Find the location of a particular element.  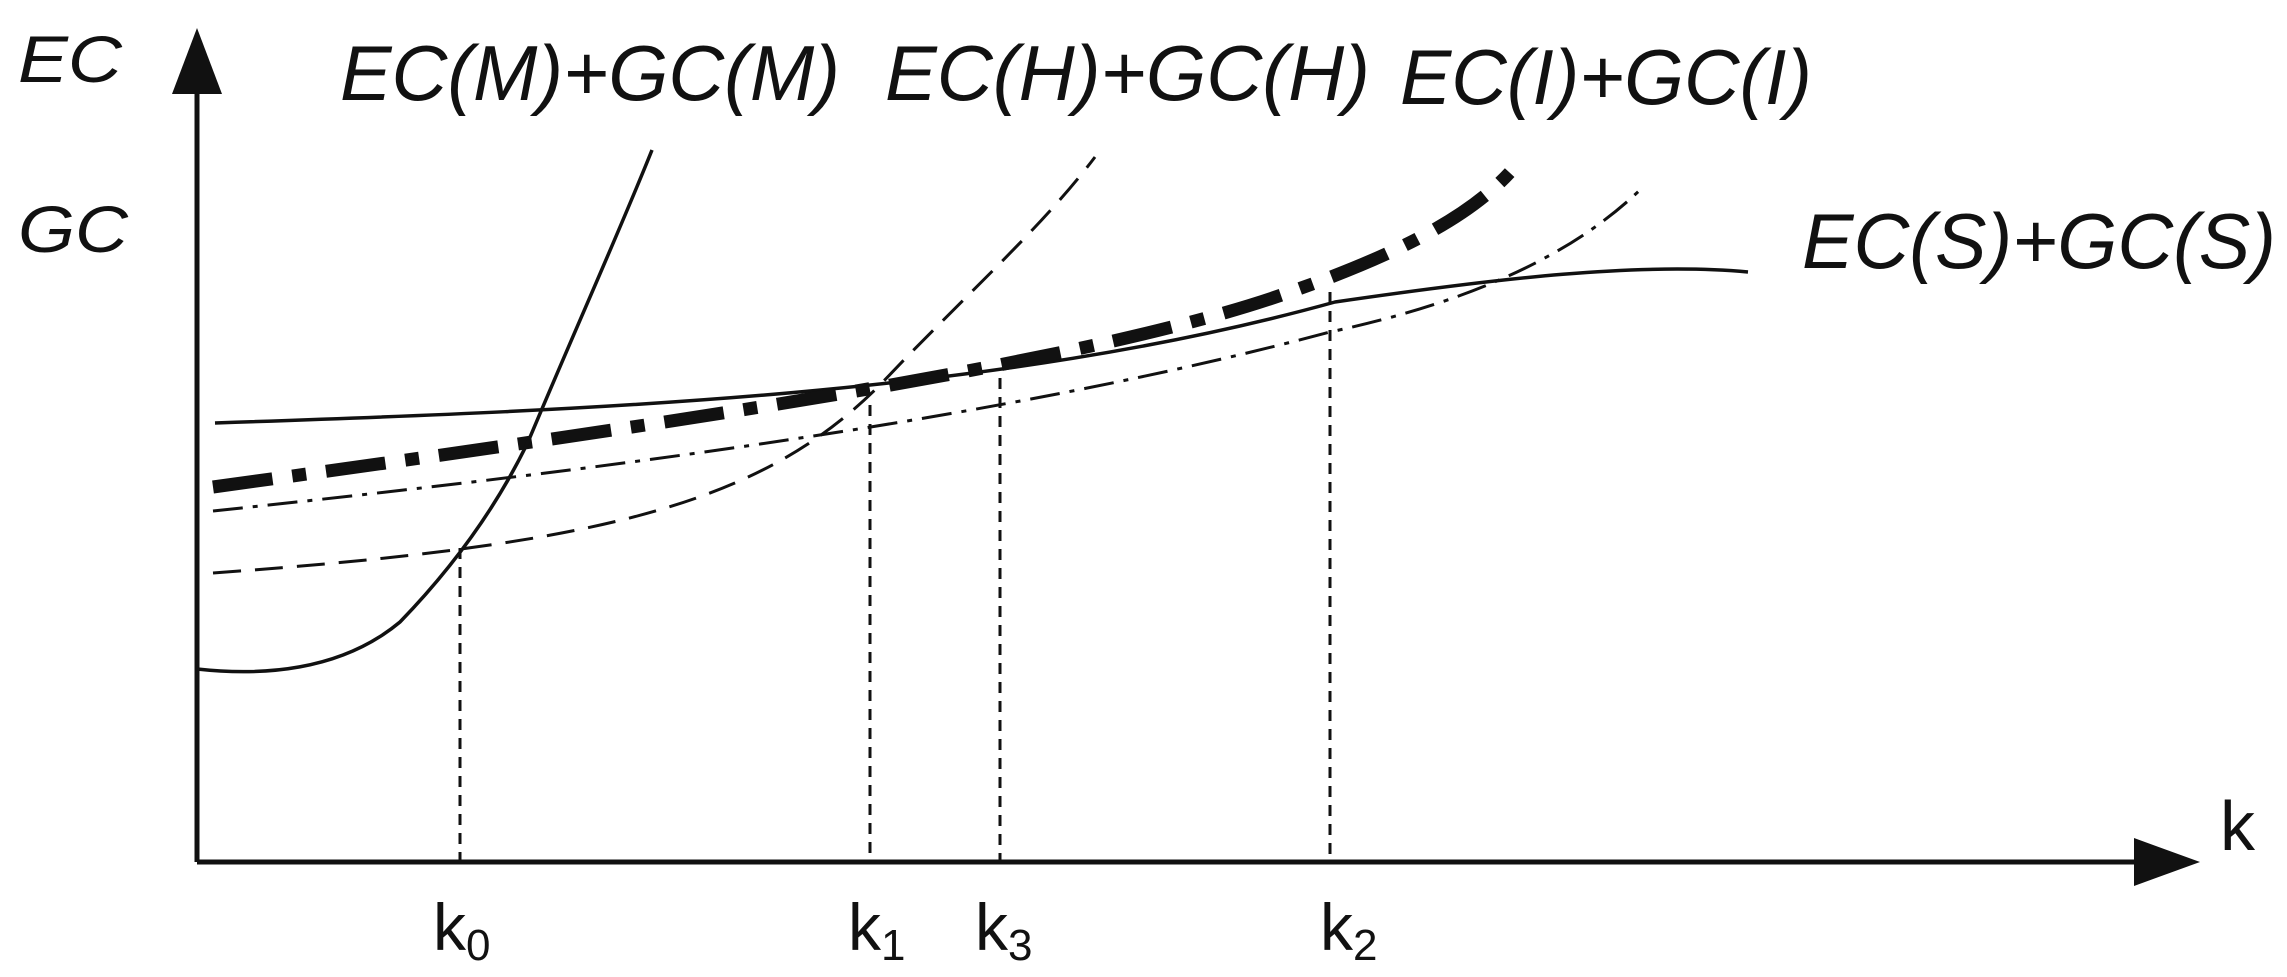

tick-label-k2: k2 is located at coordinates (1348, 930).